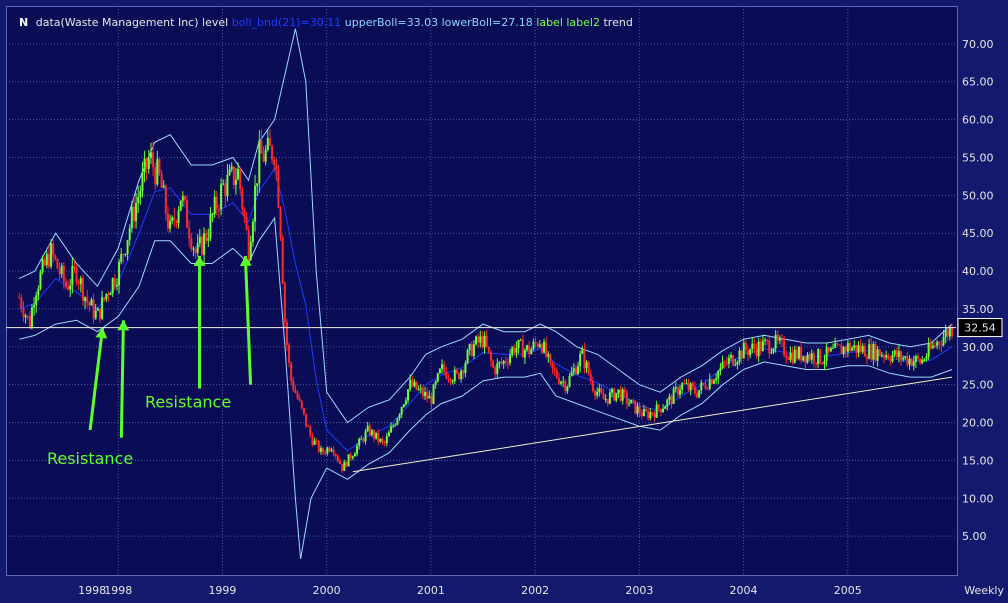 The height and width of the screenshot is (603, 1008). I want to click on last-price-label: 32.54, so click(980, 328).